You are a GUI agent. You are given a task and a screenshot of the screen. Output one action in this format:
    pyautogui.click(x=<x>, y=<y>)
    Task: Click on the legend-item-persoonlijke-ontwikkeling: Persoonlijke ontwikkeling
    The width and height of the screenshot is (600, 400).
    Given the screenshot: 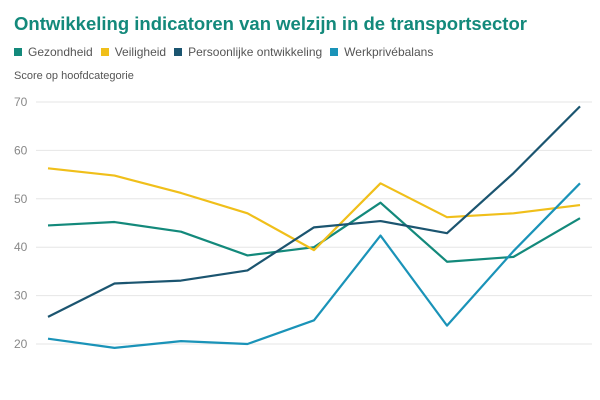 What is the action you would take?
    pyautogui.click(x=248, y=52)
    